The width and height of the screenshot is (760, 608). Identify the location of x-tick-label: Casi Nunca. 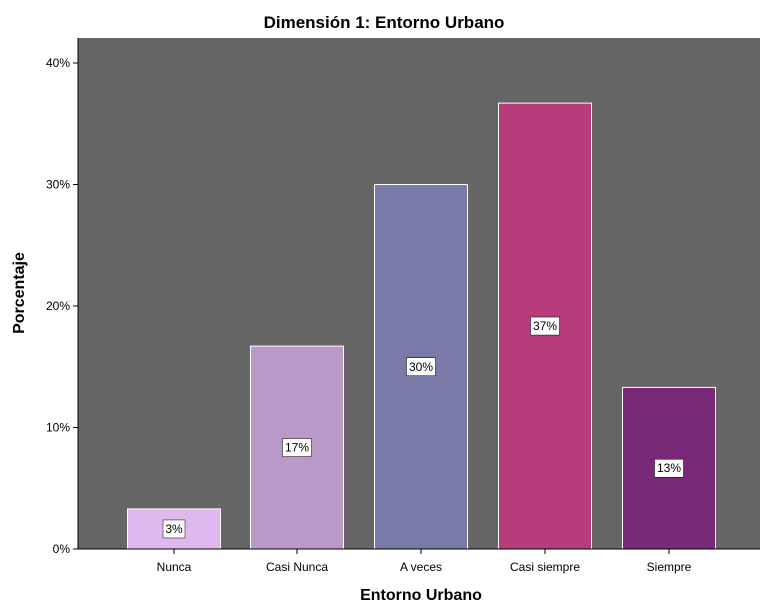
(297, 567).